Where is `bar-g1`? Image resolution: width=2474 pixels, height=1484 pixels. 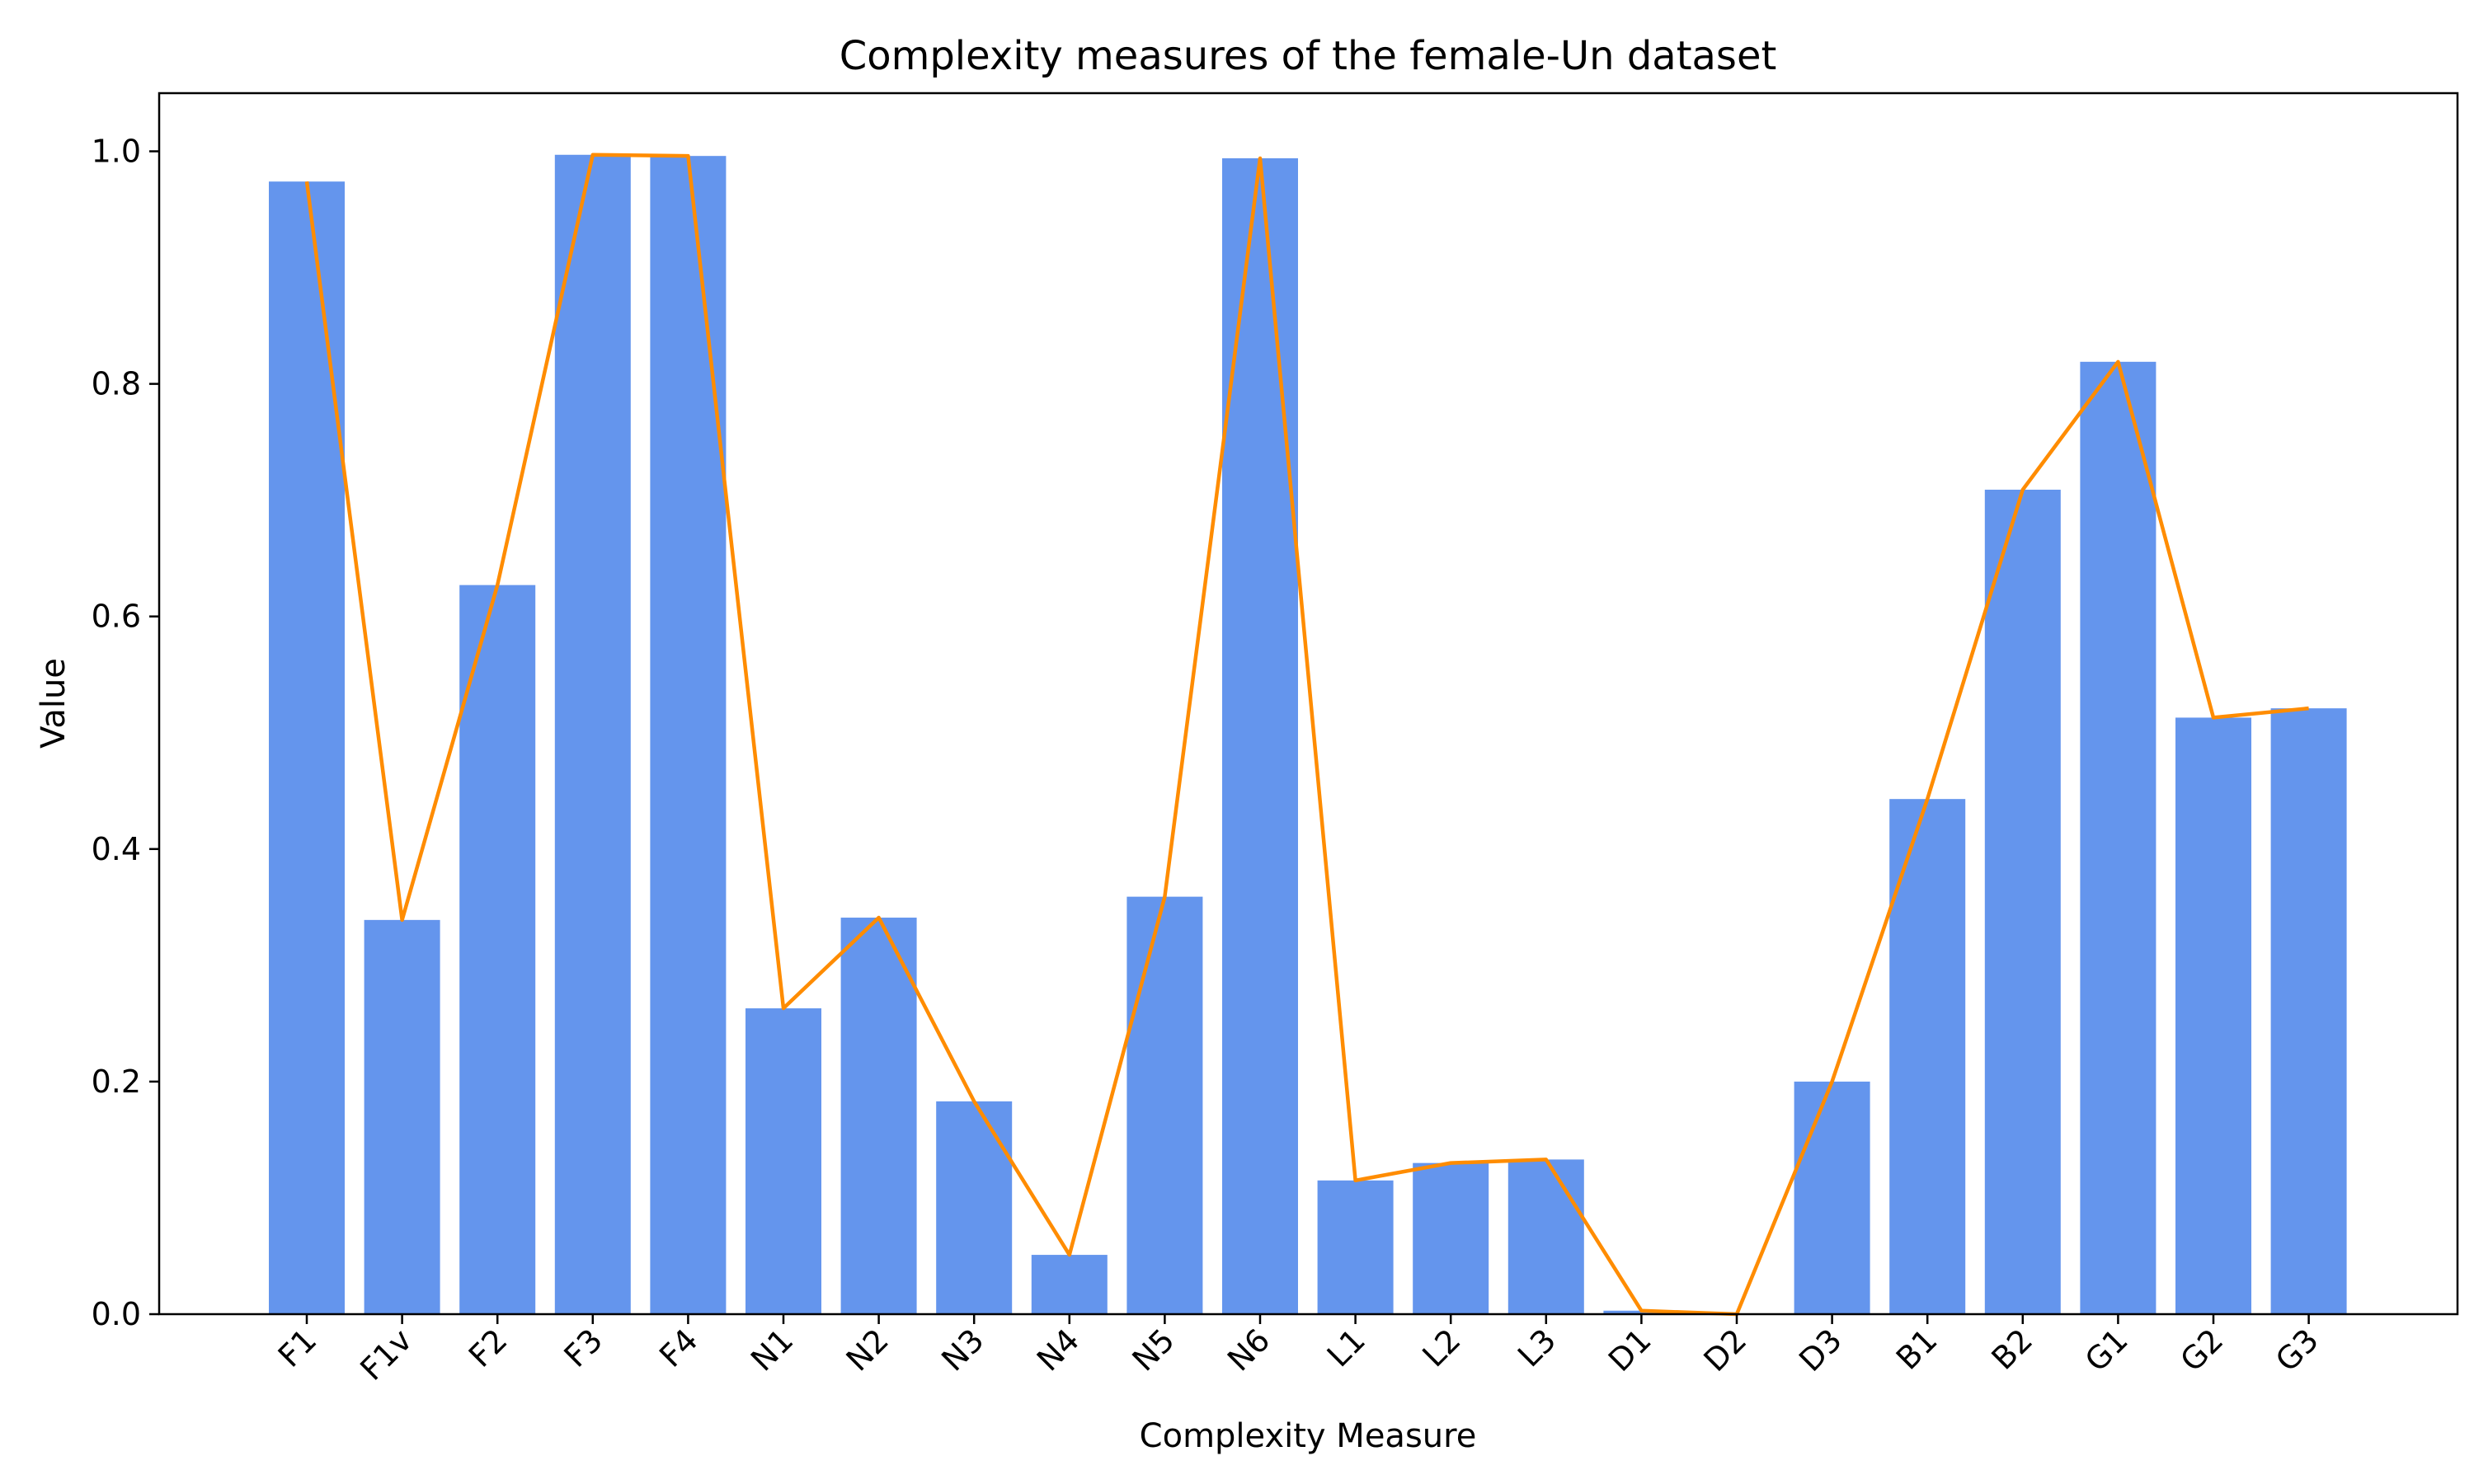 bar-g1 is located at coordinates (2118, 837).